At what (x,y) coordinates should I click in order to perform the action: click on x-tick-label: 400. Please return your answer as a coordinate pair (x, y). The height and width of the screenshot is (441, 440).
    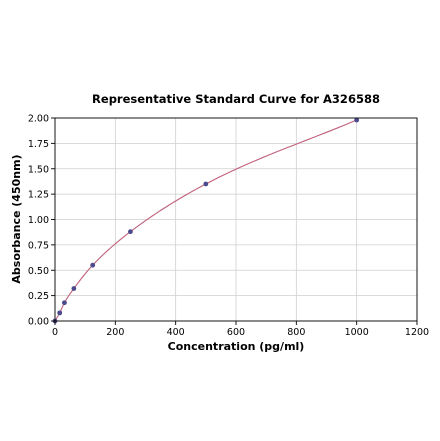
    Looking at the image, I should click on (176, 332).